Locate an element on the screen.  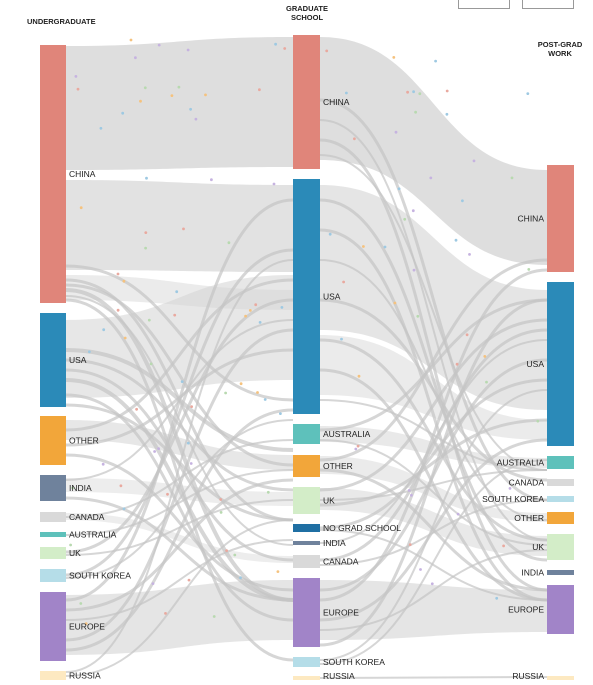
post-node-other is located at coordinates (560, 518).